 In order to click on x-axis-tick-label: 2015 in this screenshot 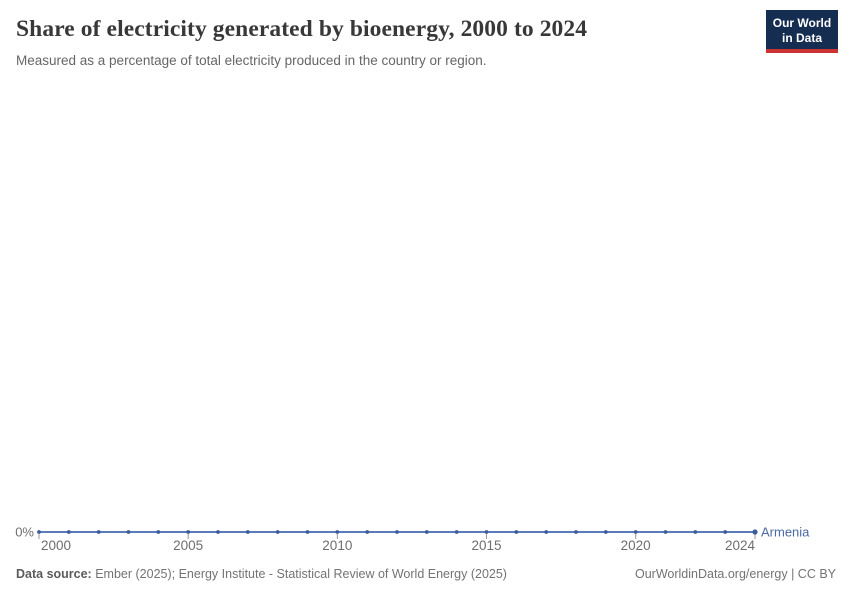, I will do `click(486, 545)`.